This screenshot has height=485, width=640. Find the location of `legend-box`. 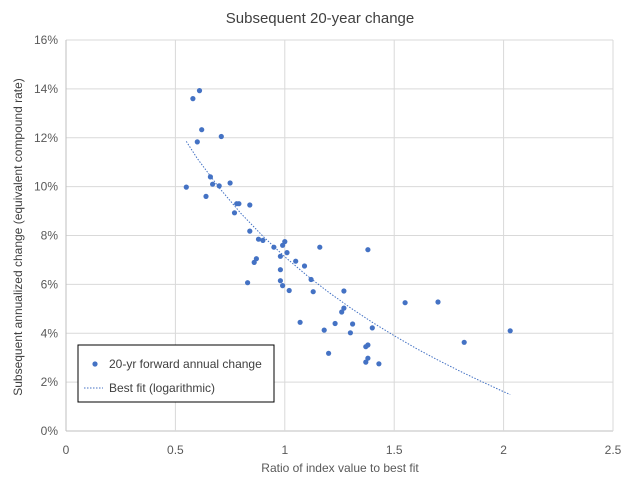

legend-box is located at coordinates (176, 373).